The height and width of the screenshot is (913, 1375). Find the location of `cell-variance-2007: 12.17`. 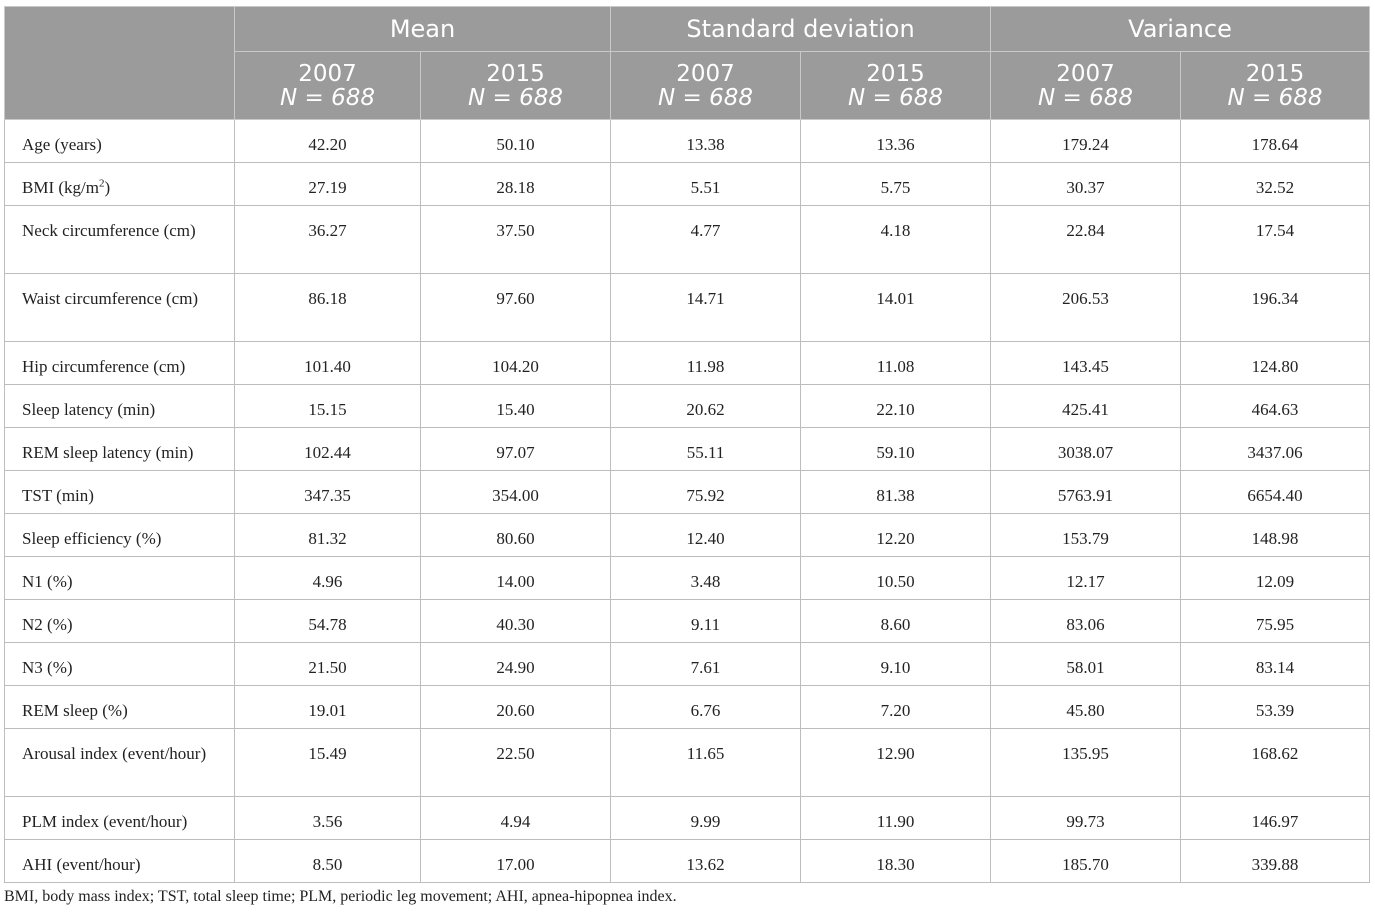

cell-variance-2007: 12.17 is located at coordinates (1086, 578).